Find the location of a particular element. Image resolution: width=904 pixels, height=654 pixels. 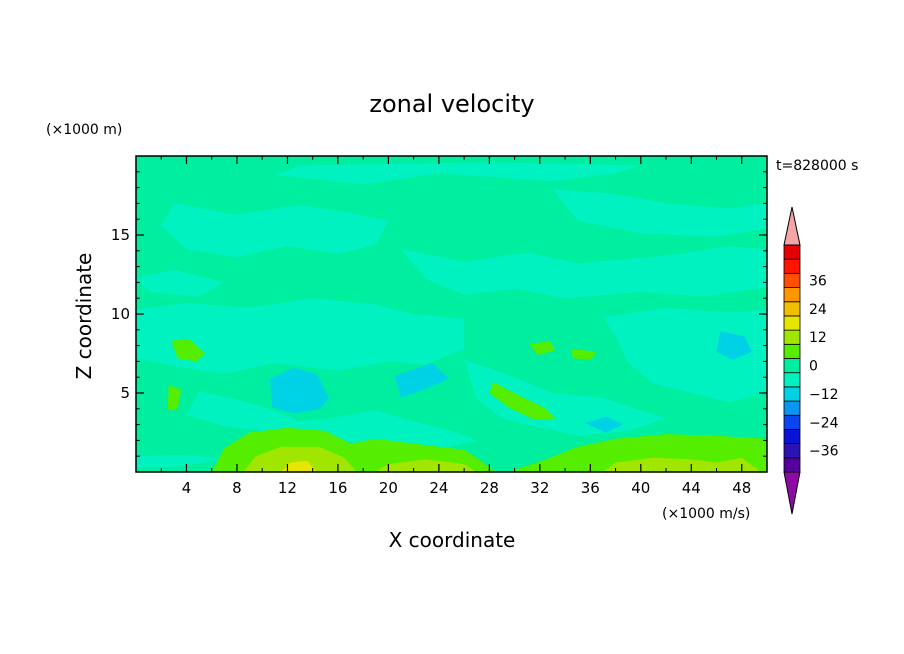

x-tick-label: 20 is located at coordinates (388, 488).